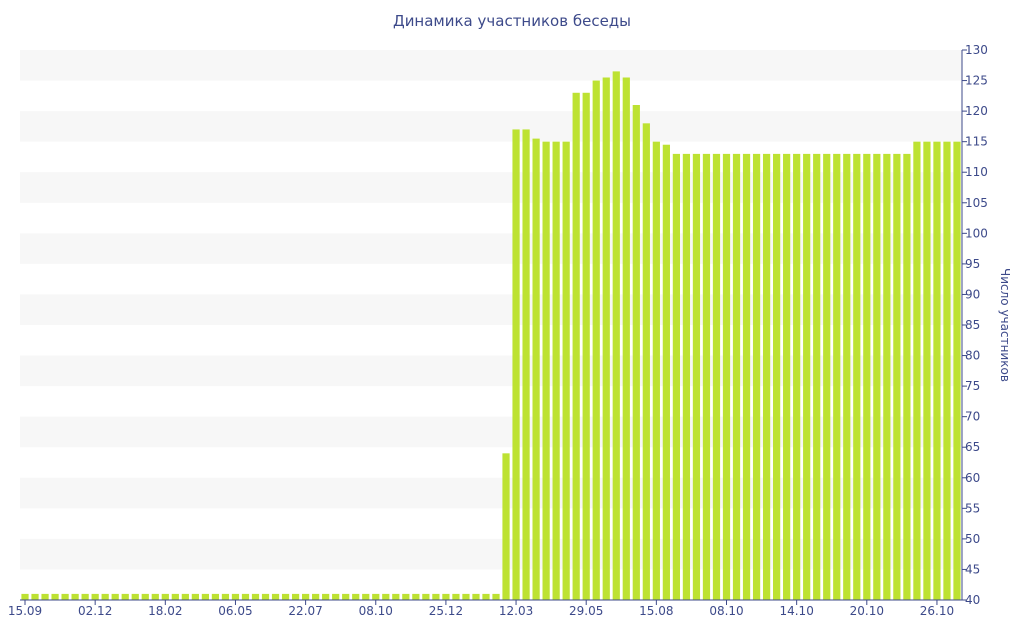  What do you see at coordinates (976, 172) in the screenshot?
I see `y-tick-label: 110` at bounding box center [976, 172].